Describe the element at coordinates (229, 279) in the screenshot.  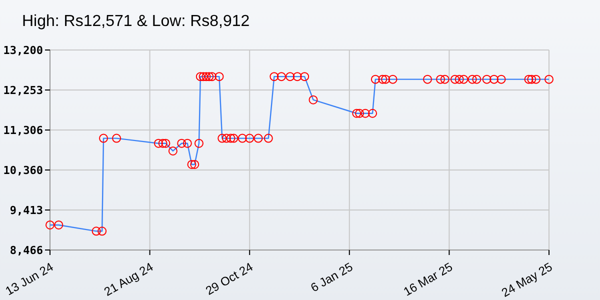
I see `x-tick-label: 29 Oct 24` at that location.